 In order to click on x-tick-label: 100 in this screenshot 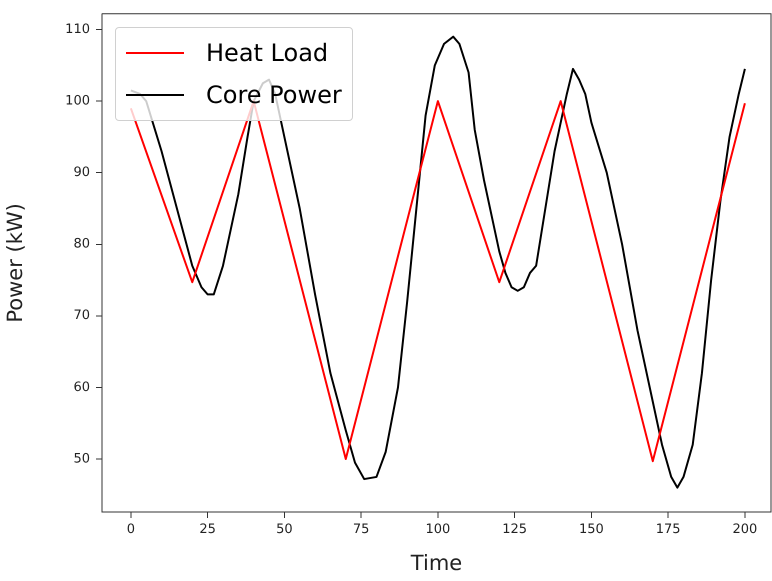, I will do `click(437, 530)`.